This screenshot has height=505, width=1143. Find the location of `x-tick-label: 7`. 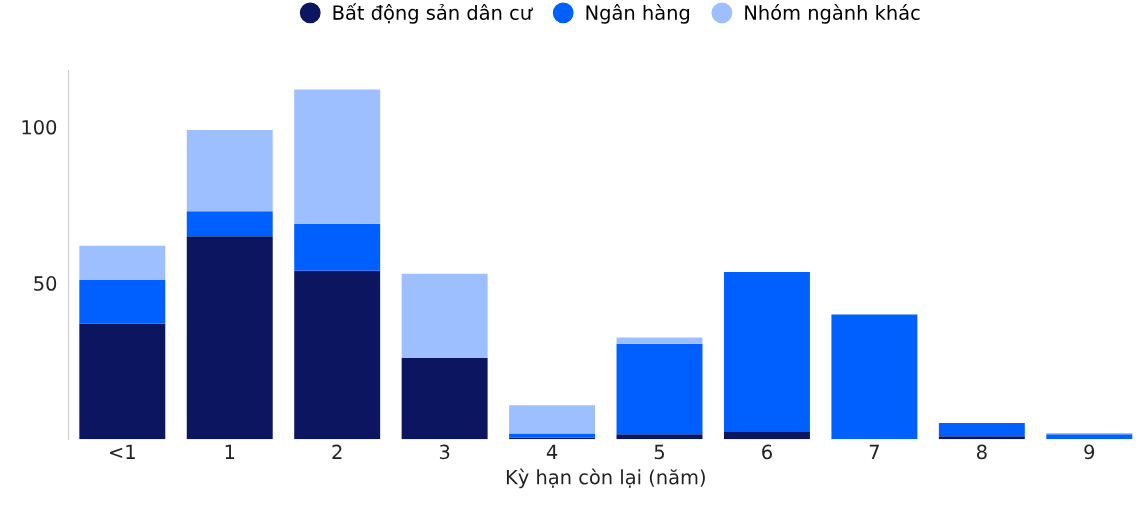

x-tick-label: 7 is located at coordinates (874, 451).